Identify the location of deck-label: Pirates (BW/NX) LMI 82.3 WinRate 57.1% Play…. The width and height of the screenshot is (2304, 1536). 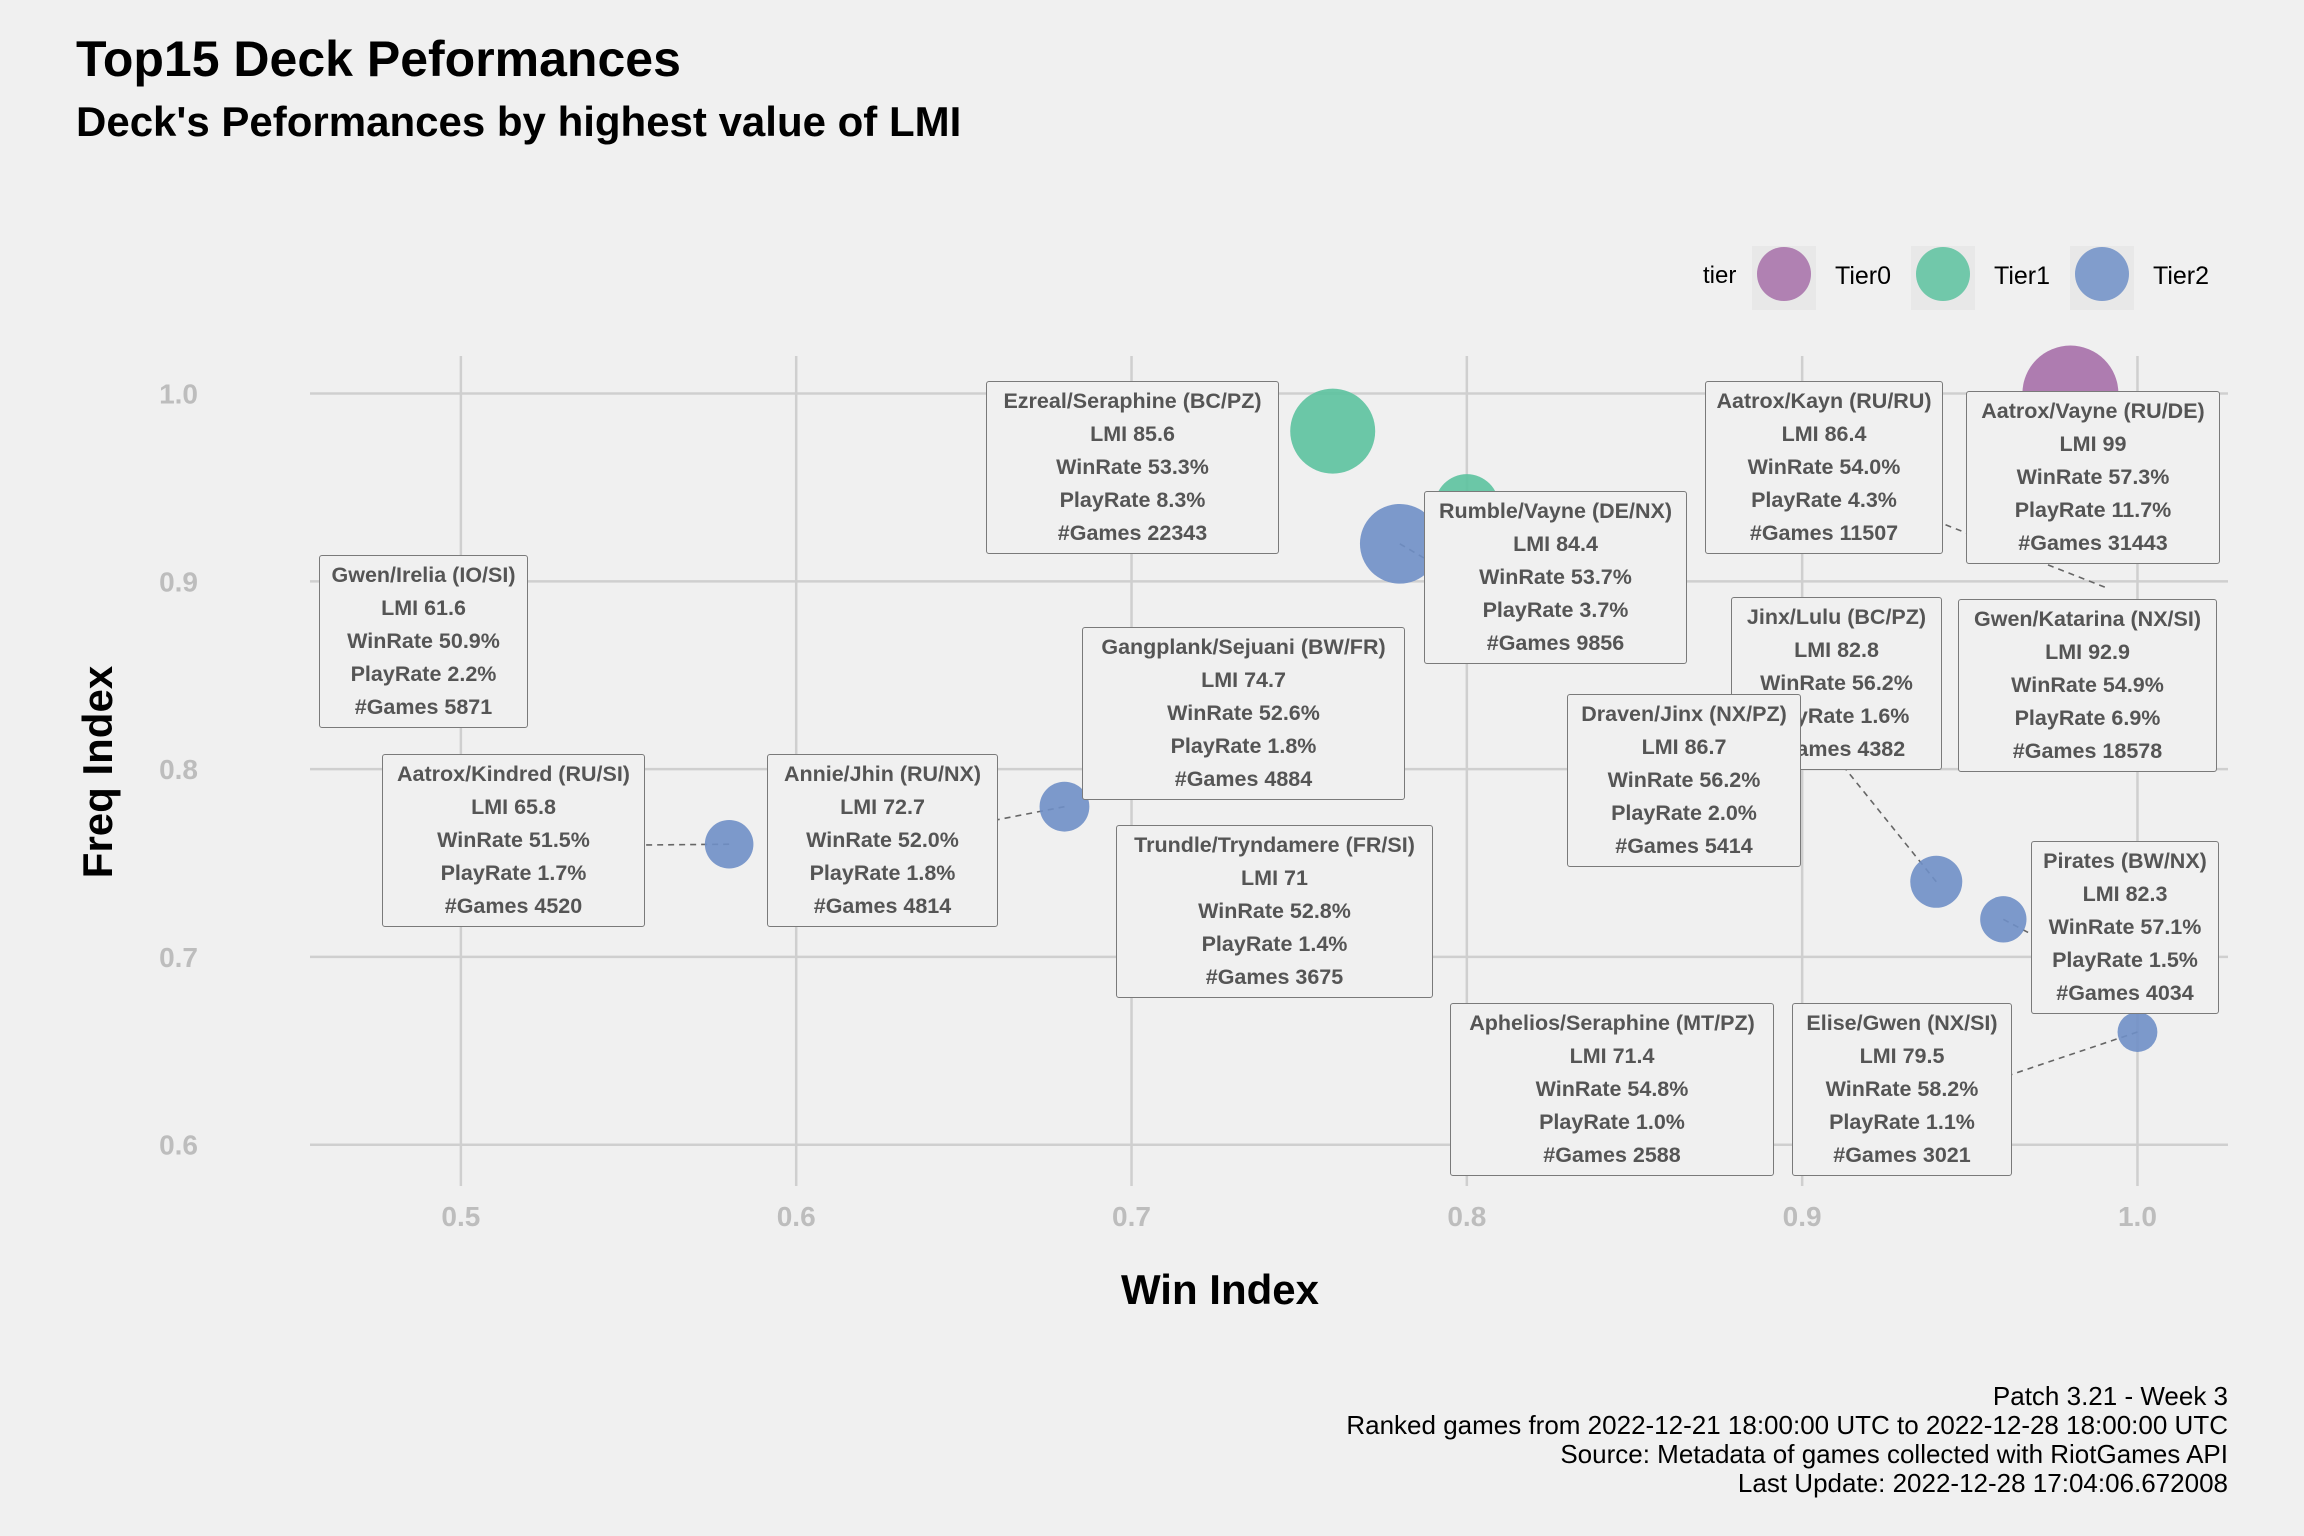
(2125, 927).